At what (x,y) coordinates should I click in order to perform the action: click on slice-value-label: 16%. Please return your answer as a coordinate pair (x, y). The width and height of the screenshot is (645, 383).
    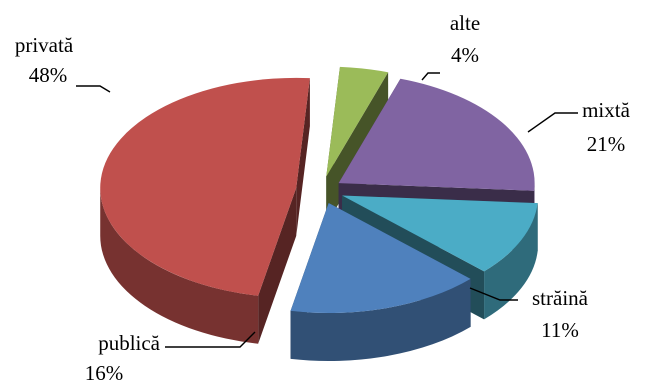
    Looking at the image, I should click on (104, 372).